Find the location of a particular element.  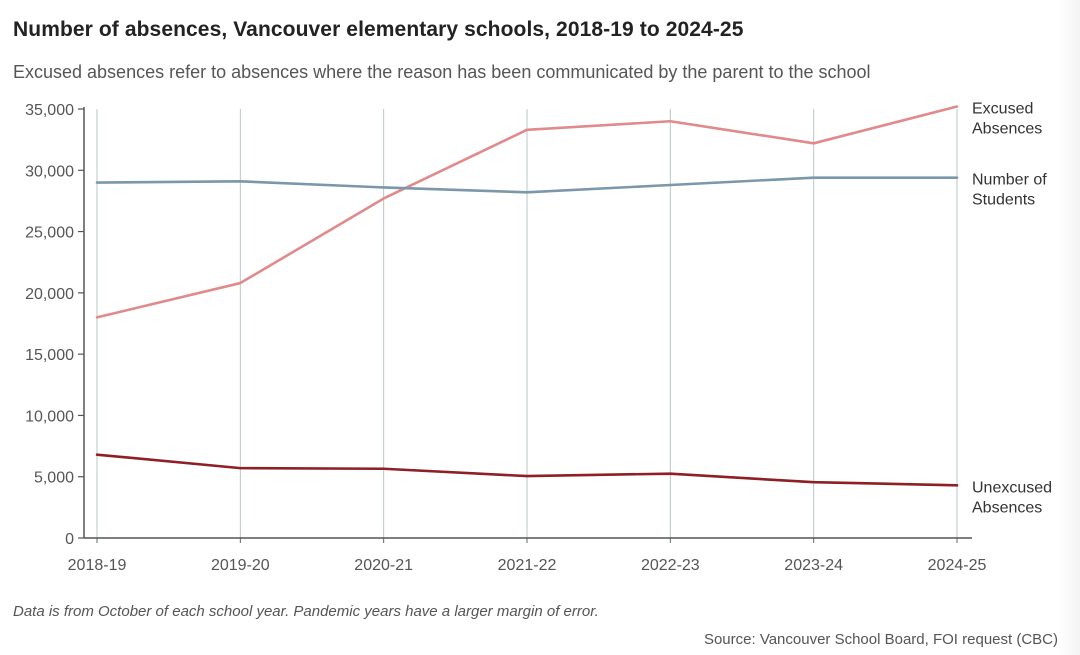

x-tick-label: 2021-22 is located at coordinates (527, 565).